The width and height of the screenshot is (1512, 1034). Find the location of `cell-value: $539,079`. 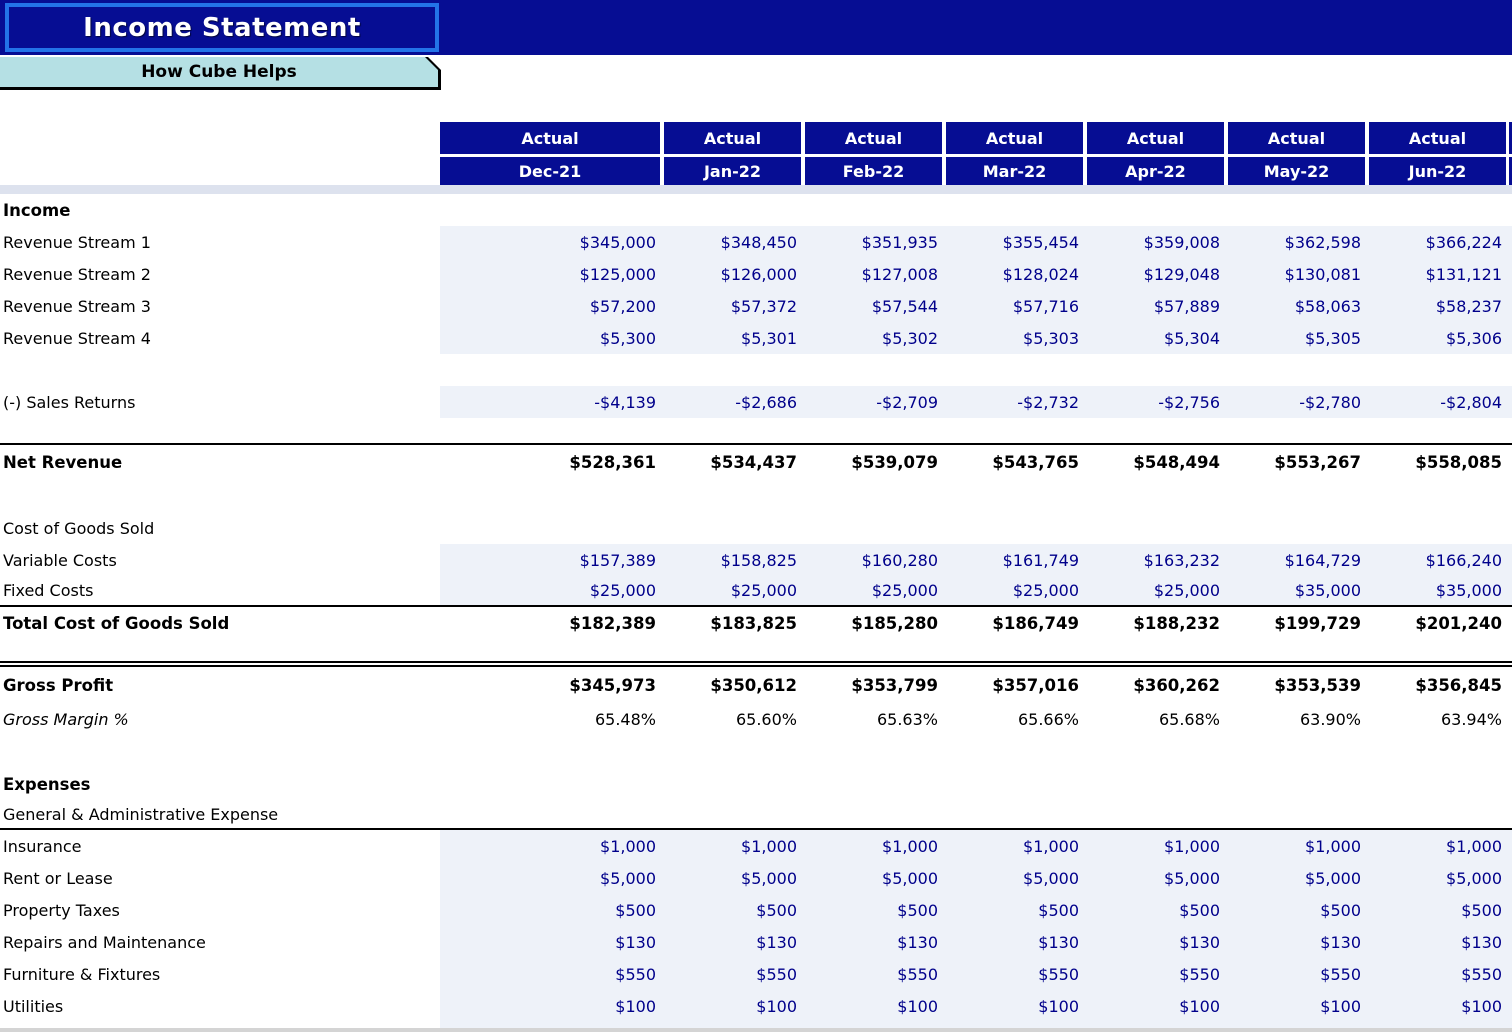

cell-value: $539,079 is located at coordinates (894, 462).